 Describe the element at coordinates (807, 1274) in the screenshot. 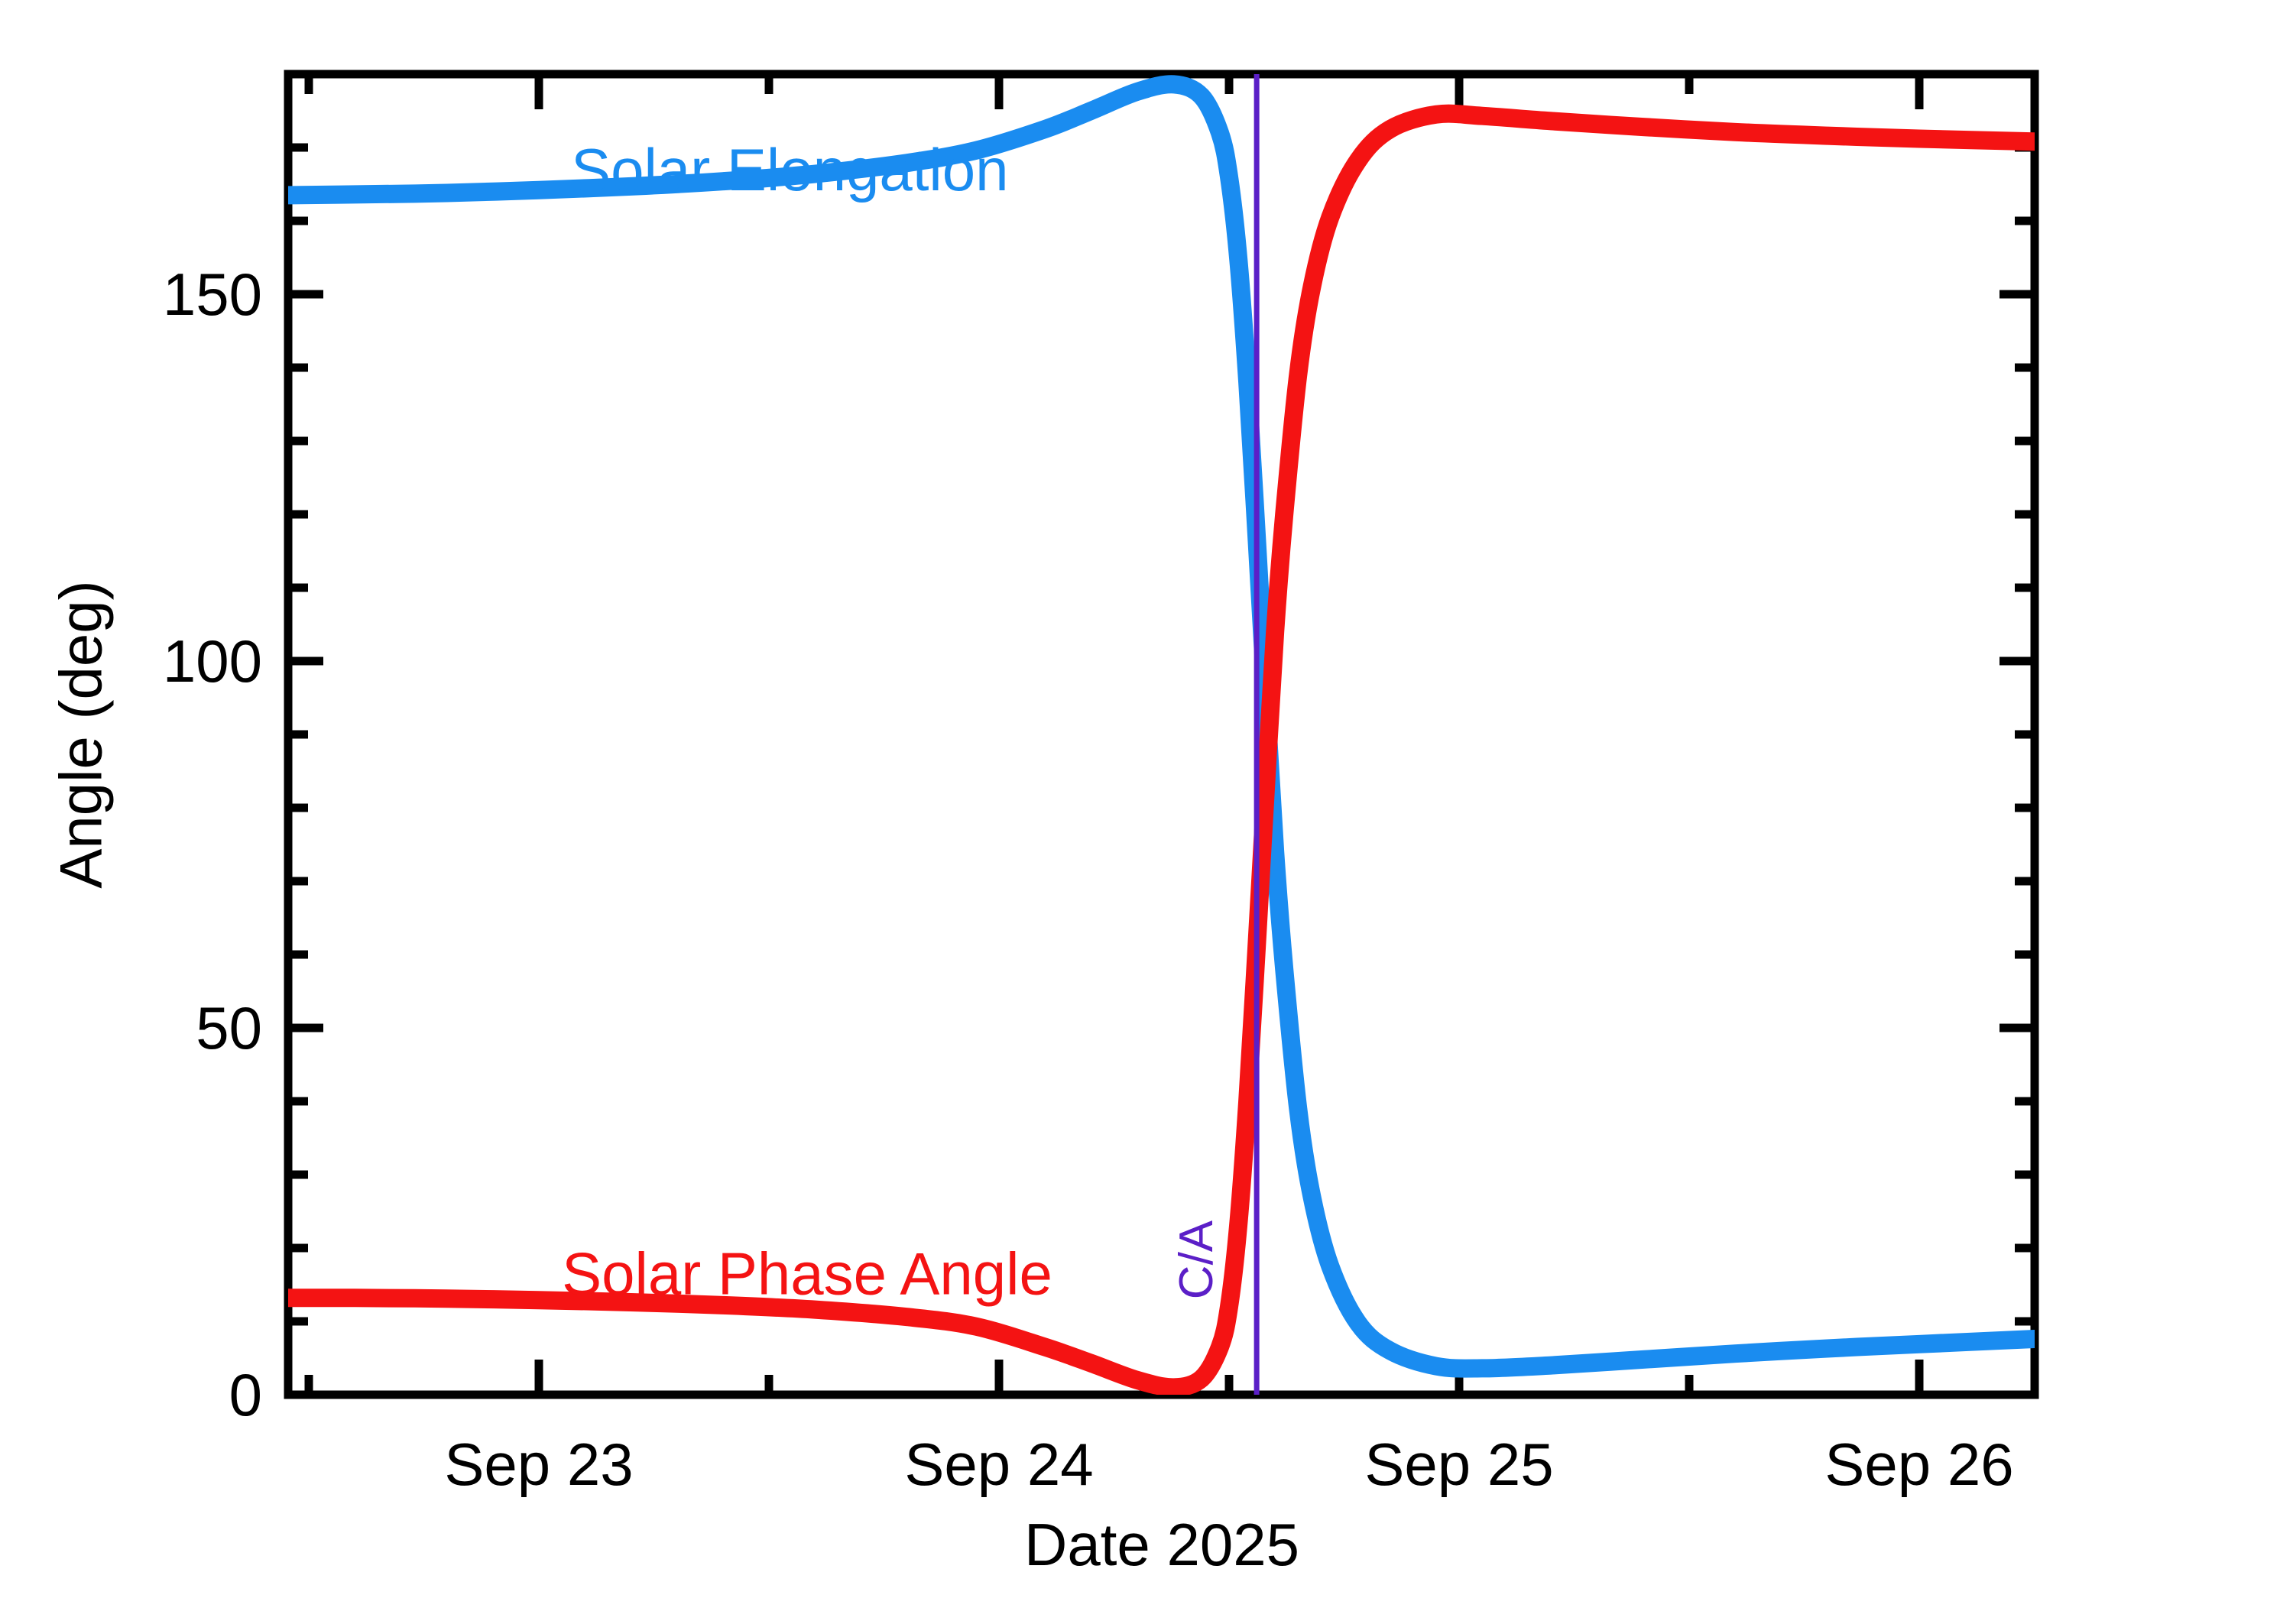

I see `series-label-solar-phase-angle: Solar Phase Angle` at that location.